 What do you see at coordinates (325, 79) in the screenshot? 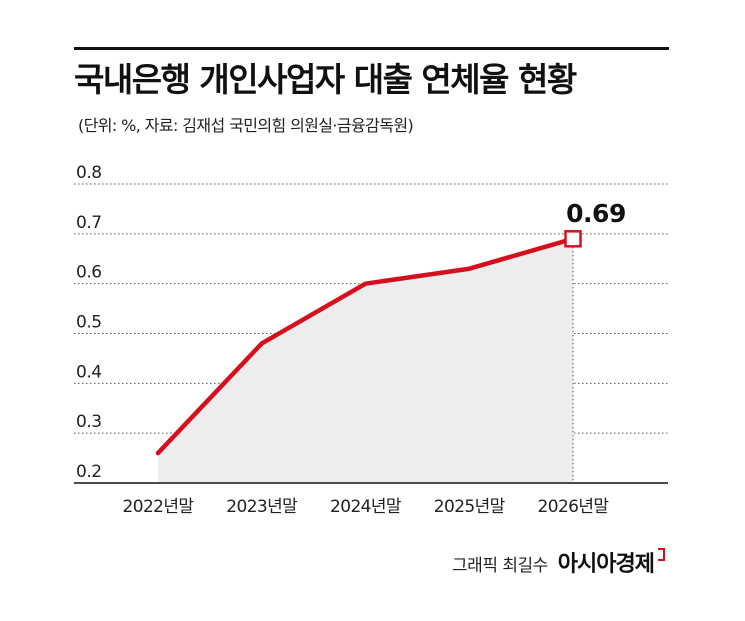
I see `chart-title: 국내은행 개인사업자 대출 연체율 현황` at bounding box center [325, 79].